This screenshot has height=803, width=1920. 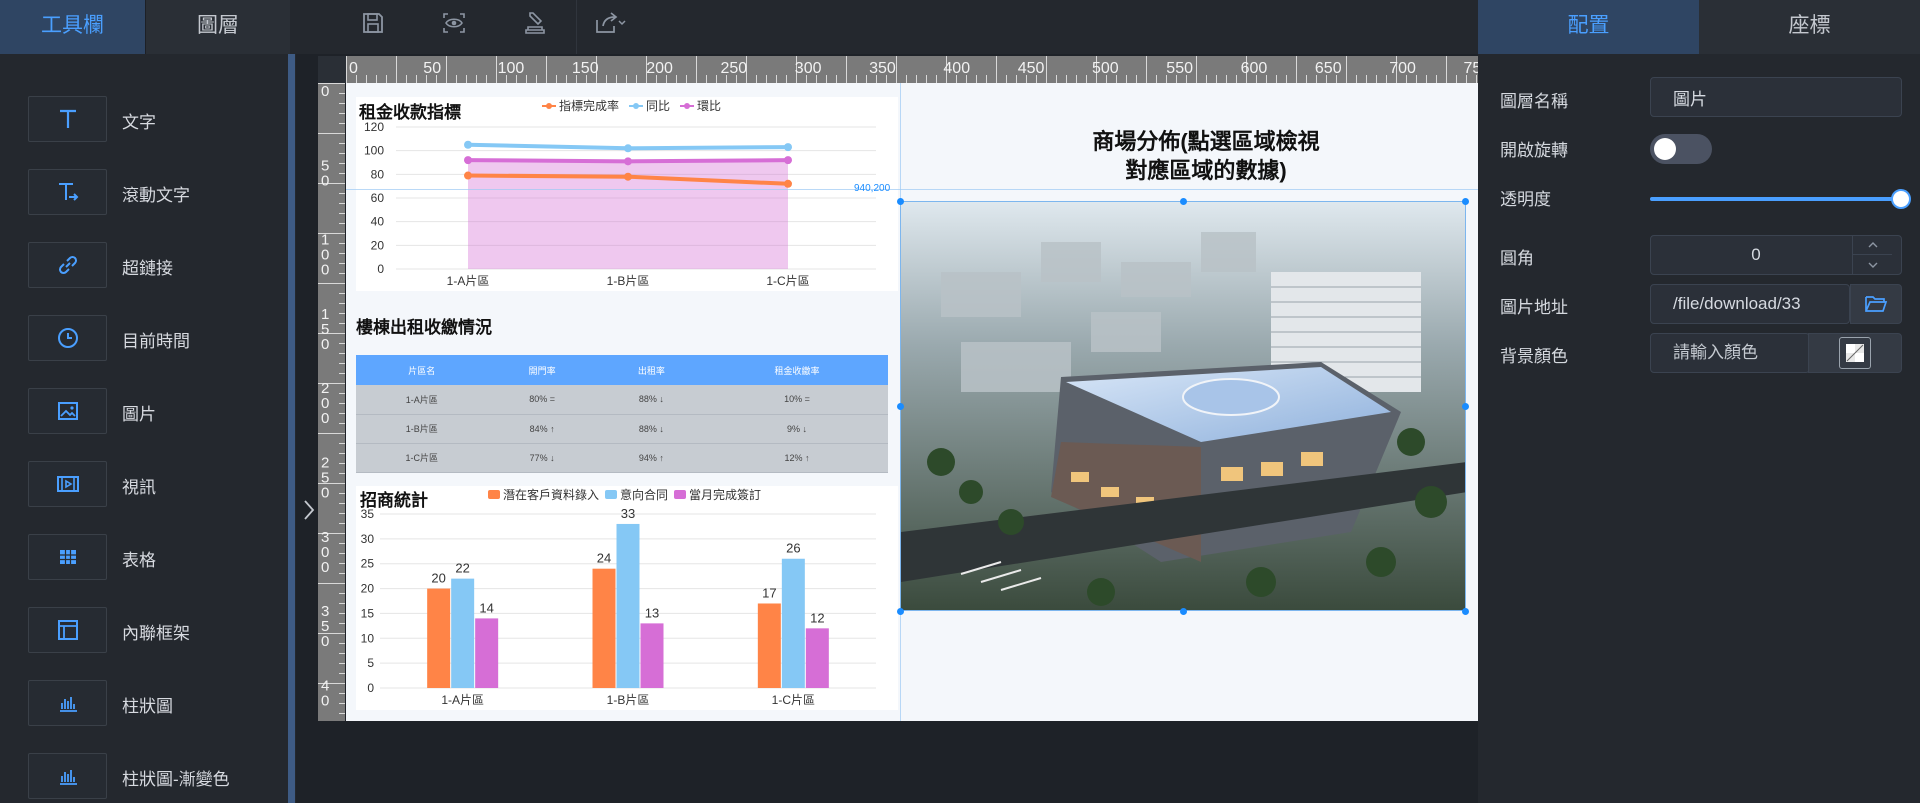 I want to click on stepper-down-button, so click(x=1872, y=264).